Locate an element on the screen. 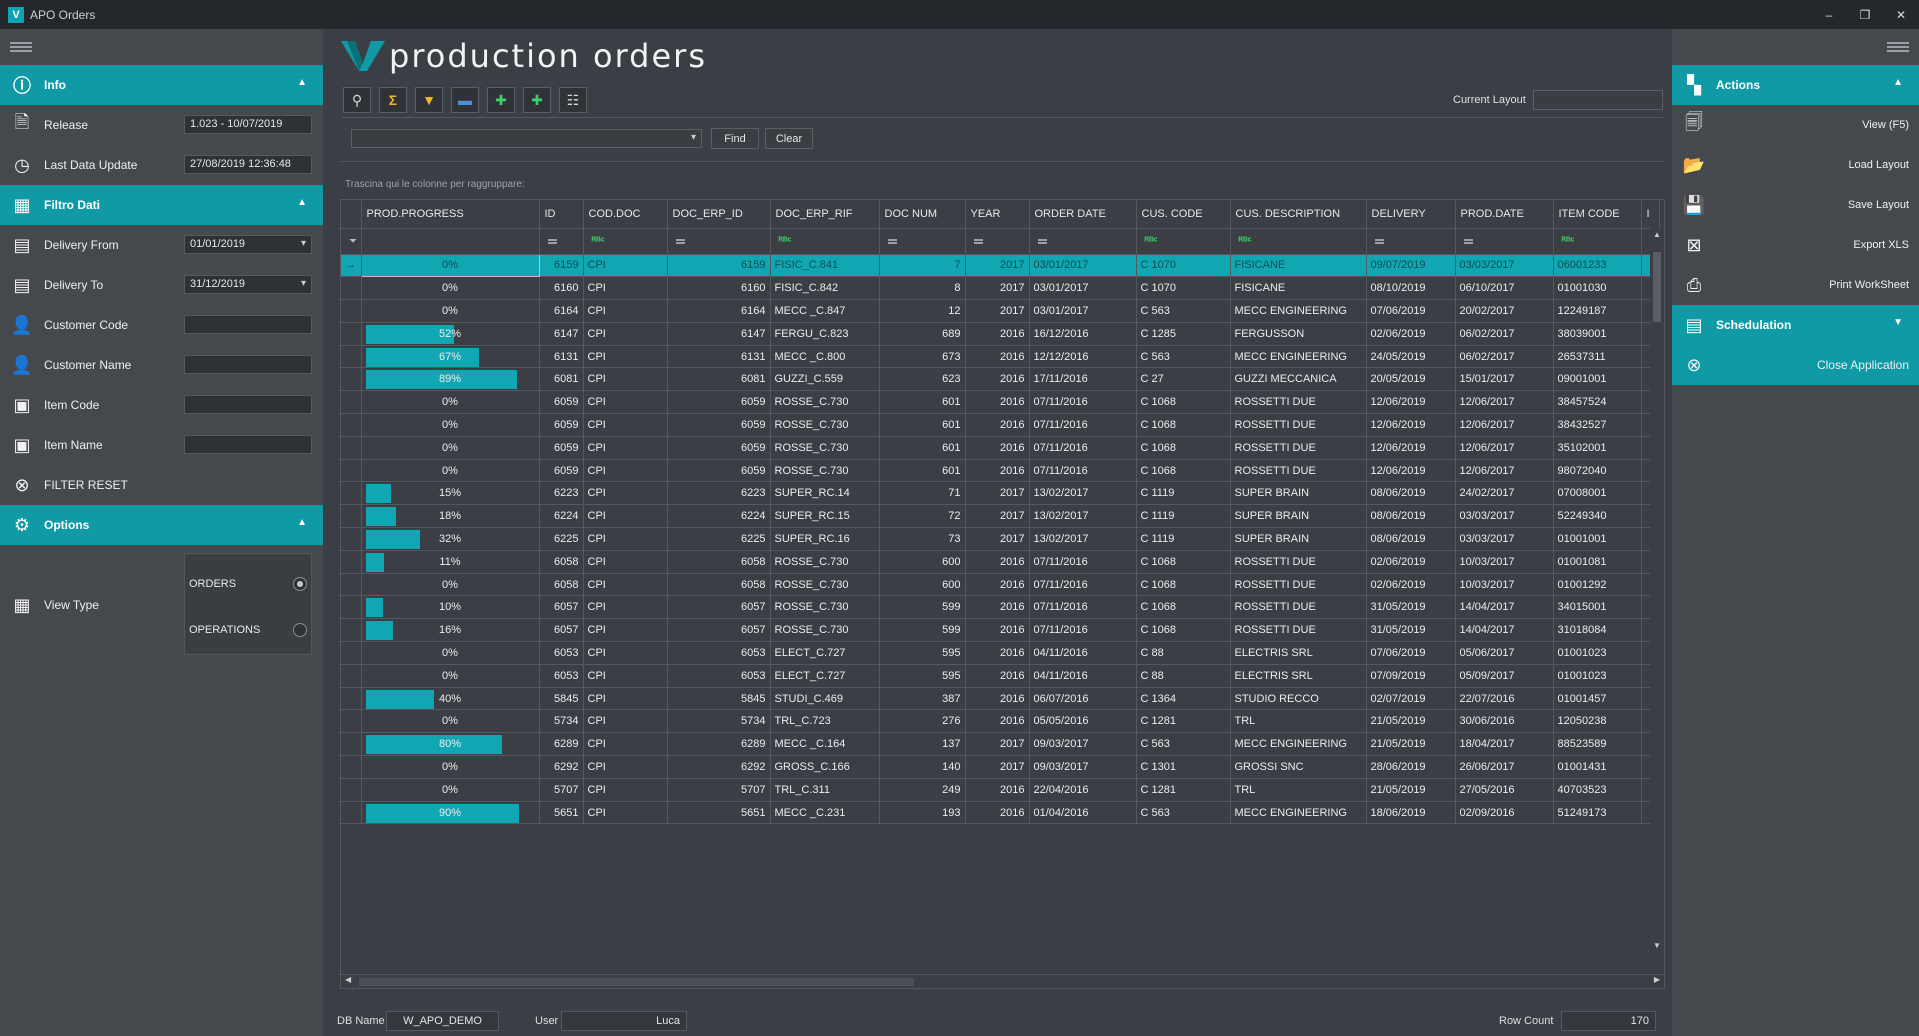 The height and width of the screenshot is (1036, 1919). group-button: ▬ is located at coordinates (465, 100).